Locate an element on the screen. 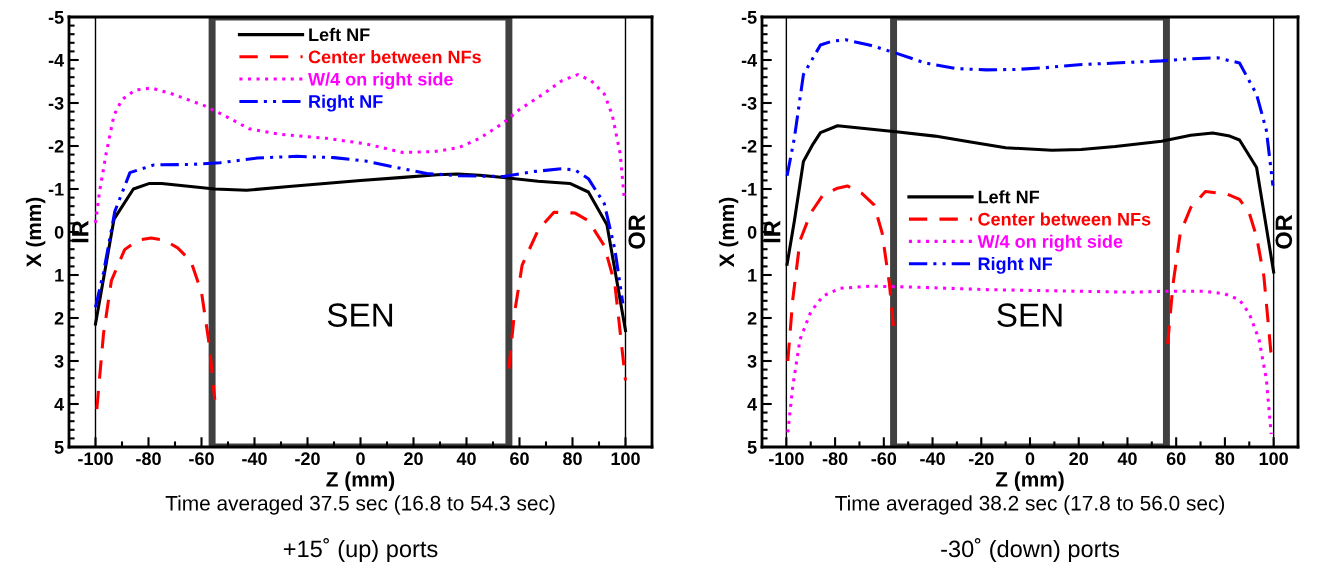  text: +15˚ (up) ports is located at coordinates (360, 550).